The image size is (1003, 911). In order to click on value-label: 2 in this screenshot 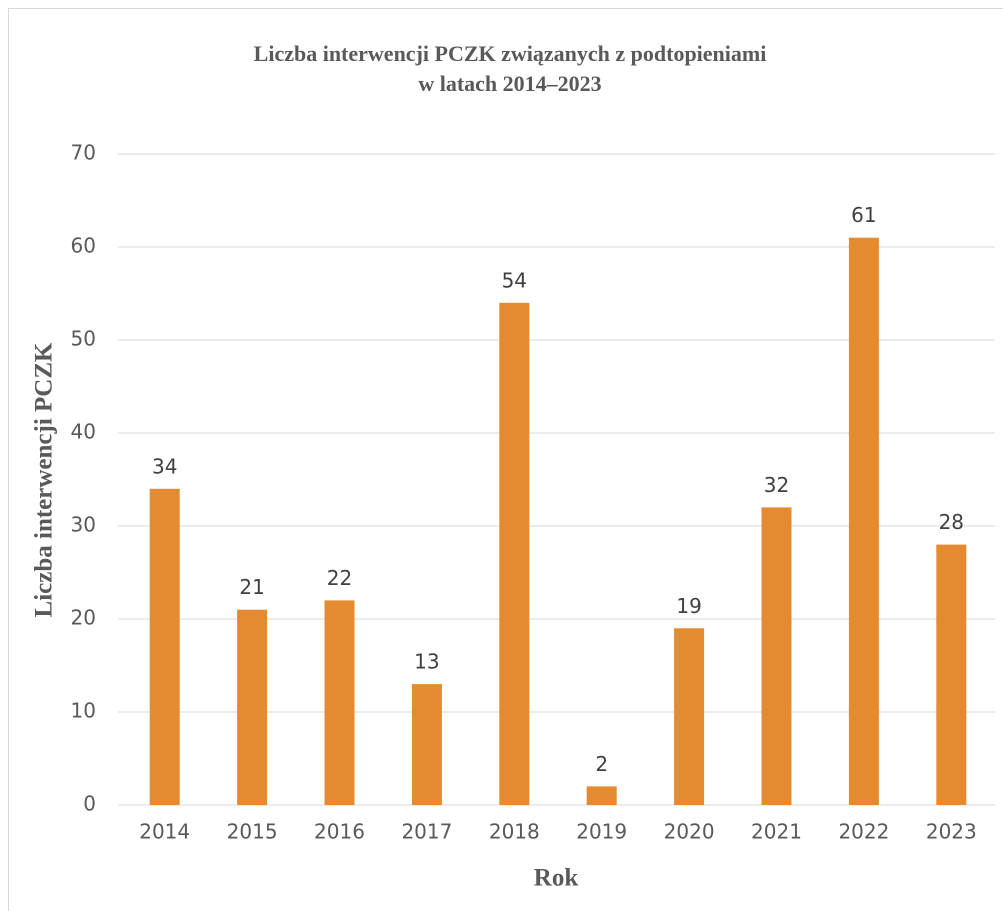, I will do `click(601, 764)`.